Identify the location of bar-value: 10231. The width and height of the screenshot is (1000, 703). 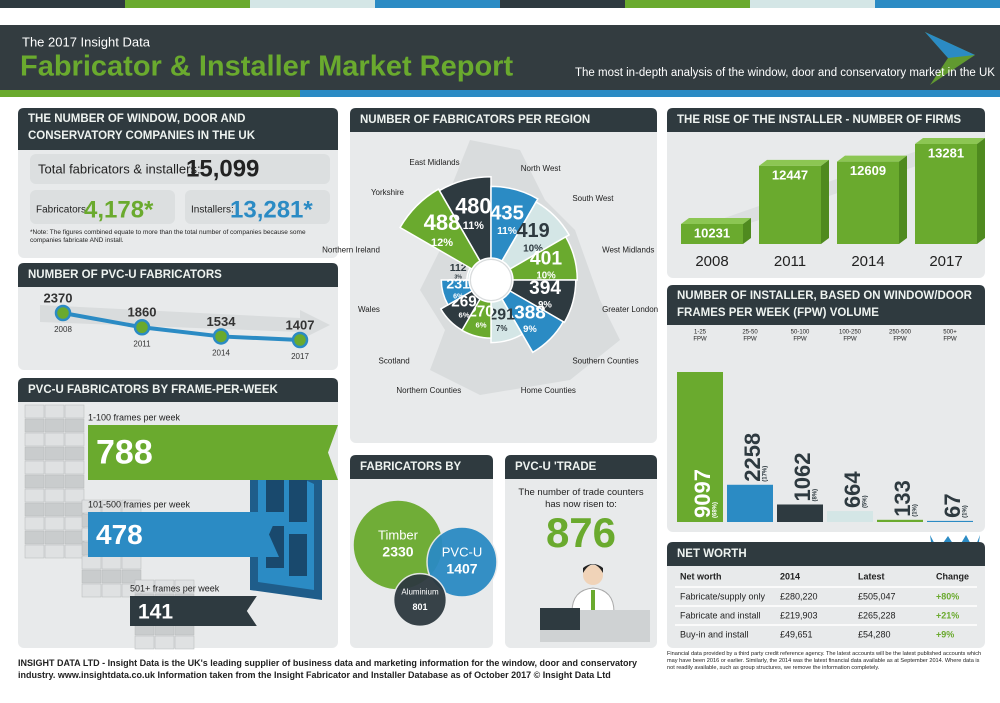
(712, 232).